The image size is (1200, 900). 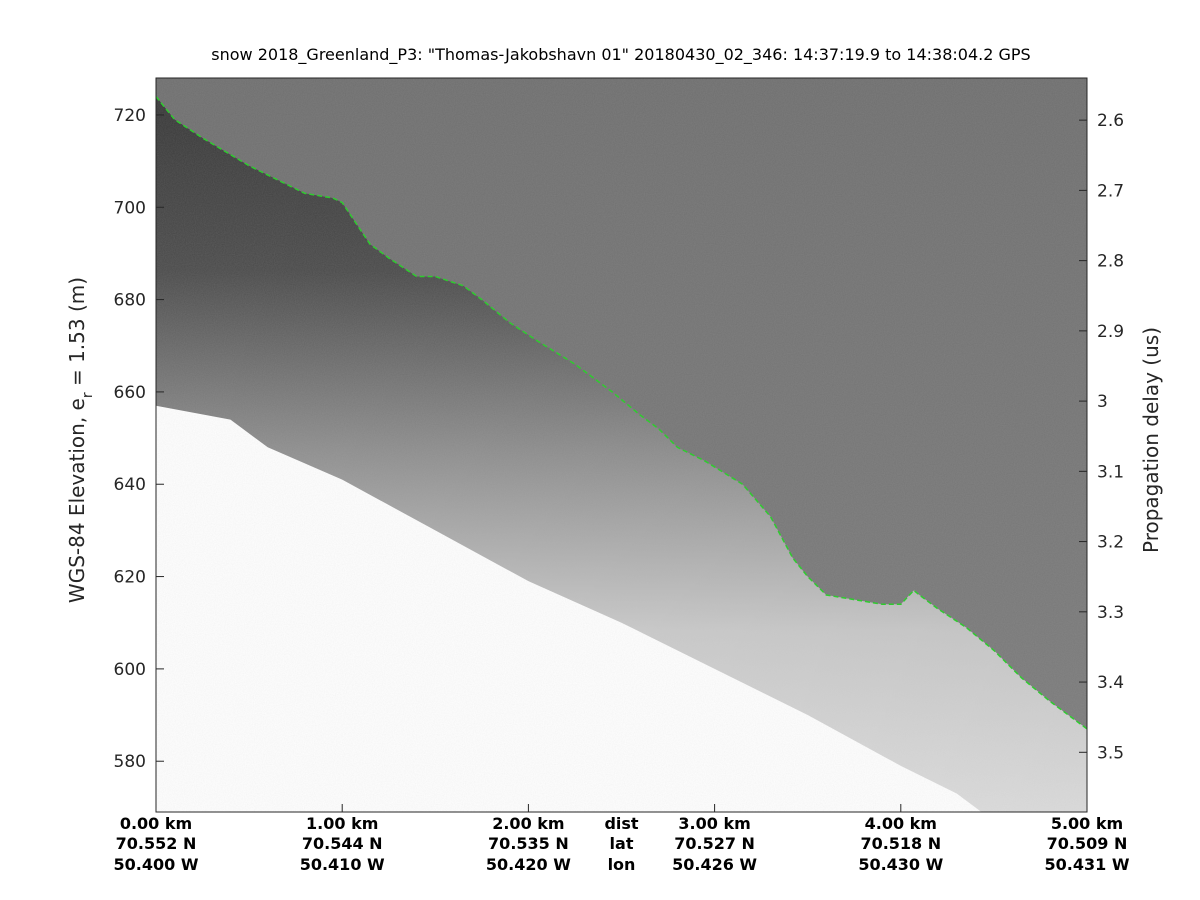 I want to click on bottom-tick-dist-label: 1.00 km, so click(x=342, y=823).